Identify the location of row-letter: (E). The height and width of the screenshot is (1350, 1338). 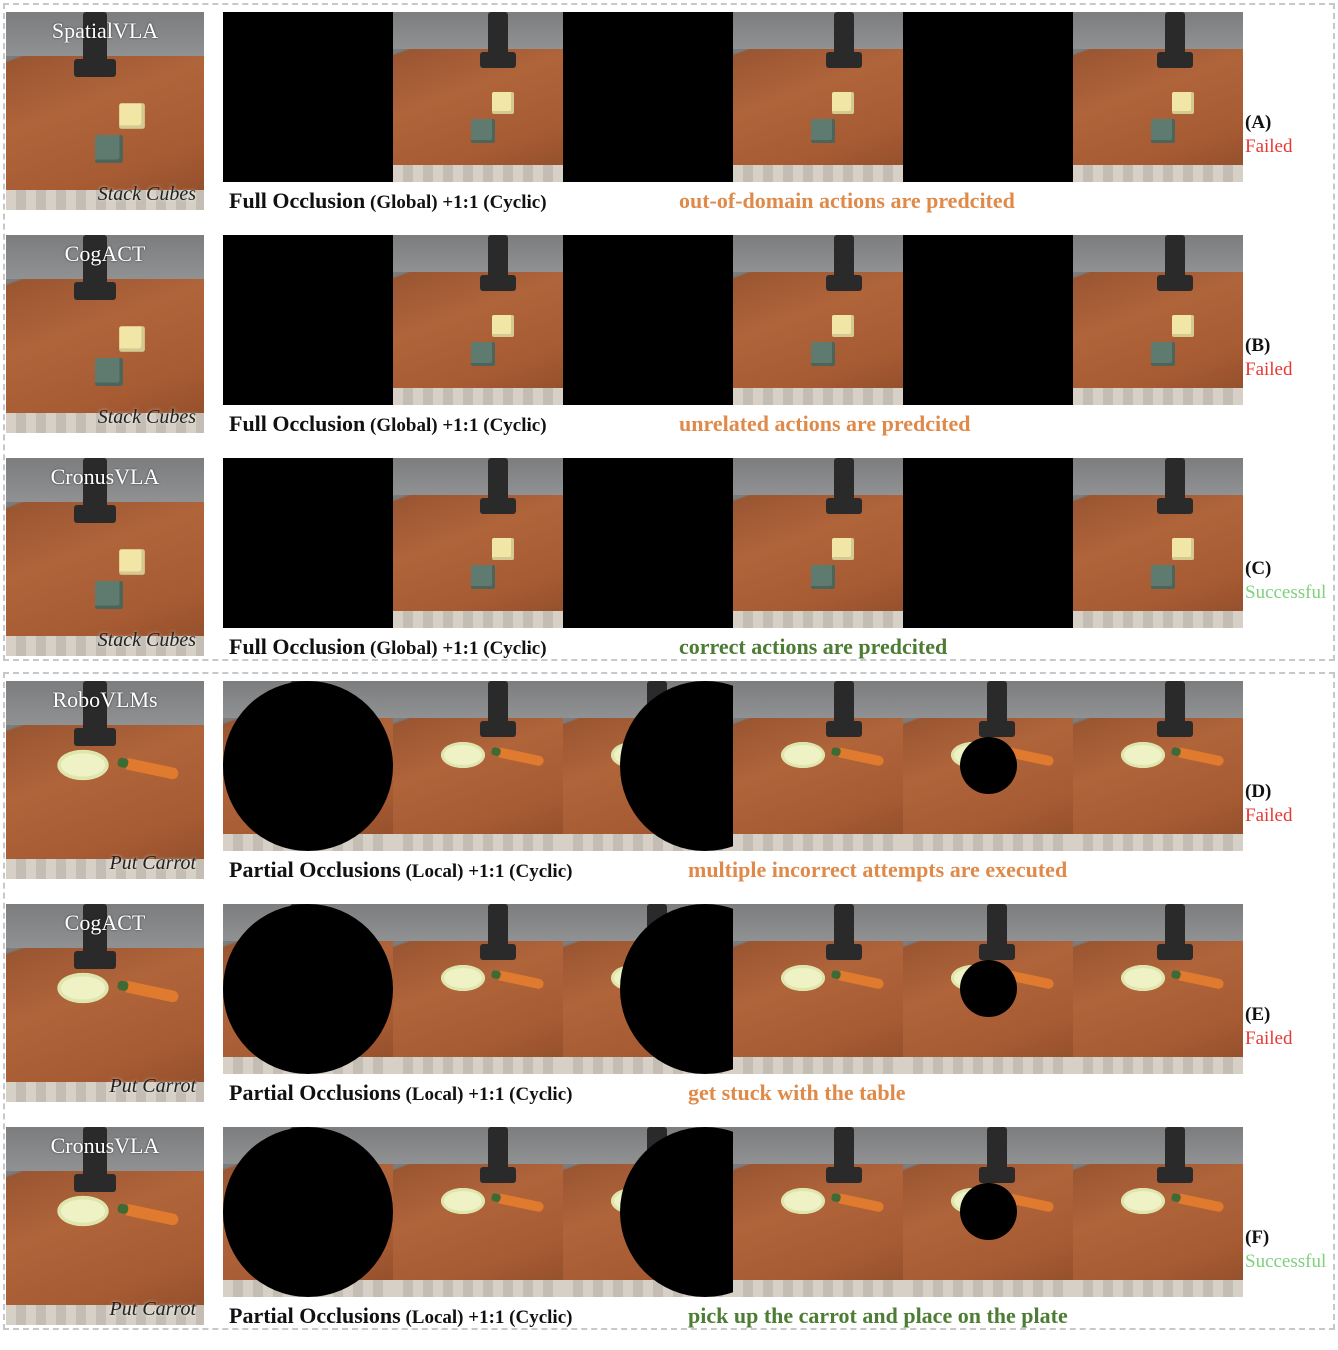
(1258, 1014).